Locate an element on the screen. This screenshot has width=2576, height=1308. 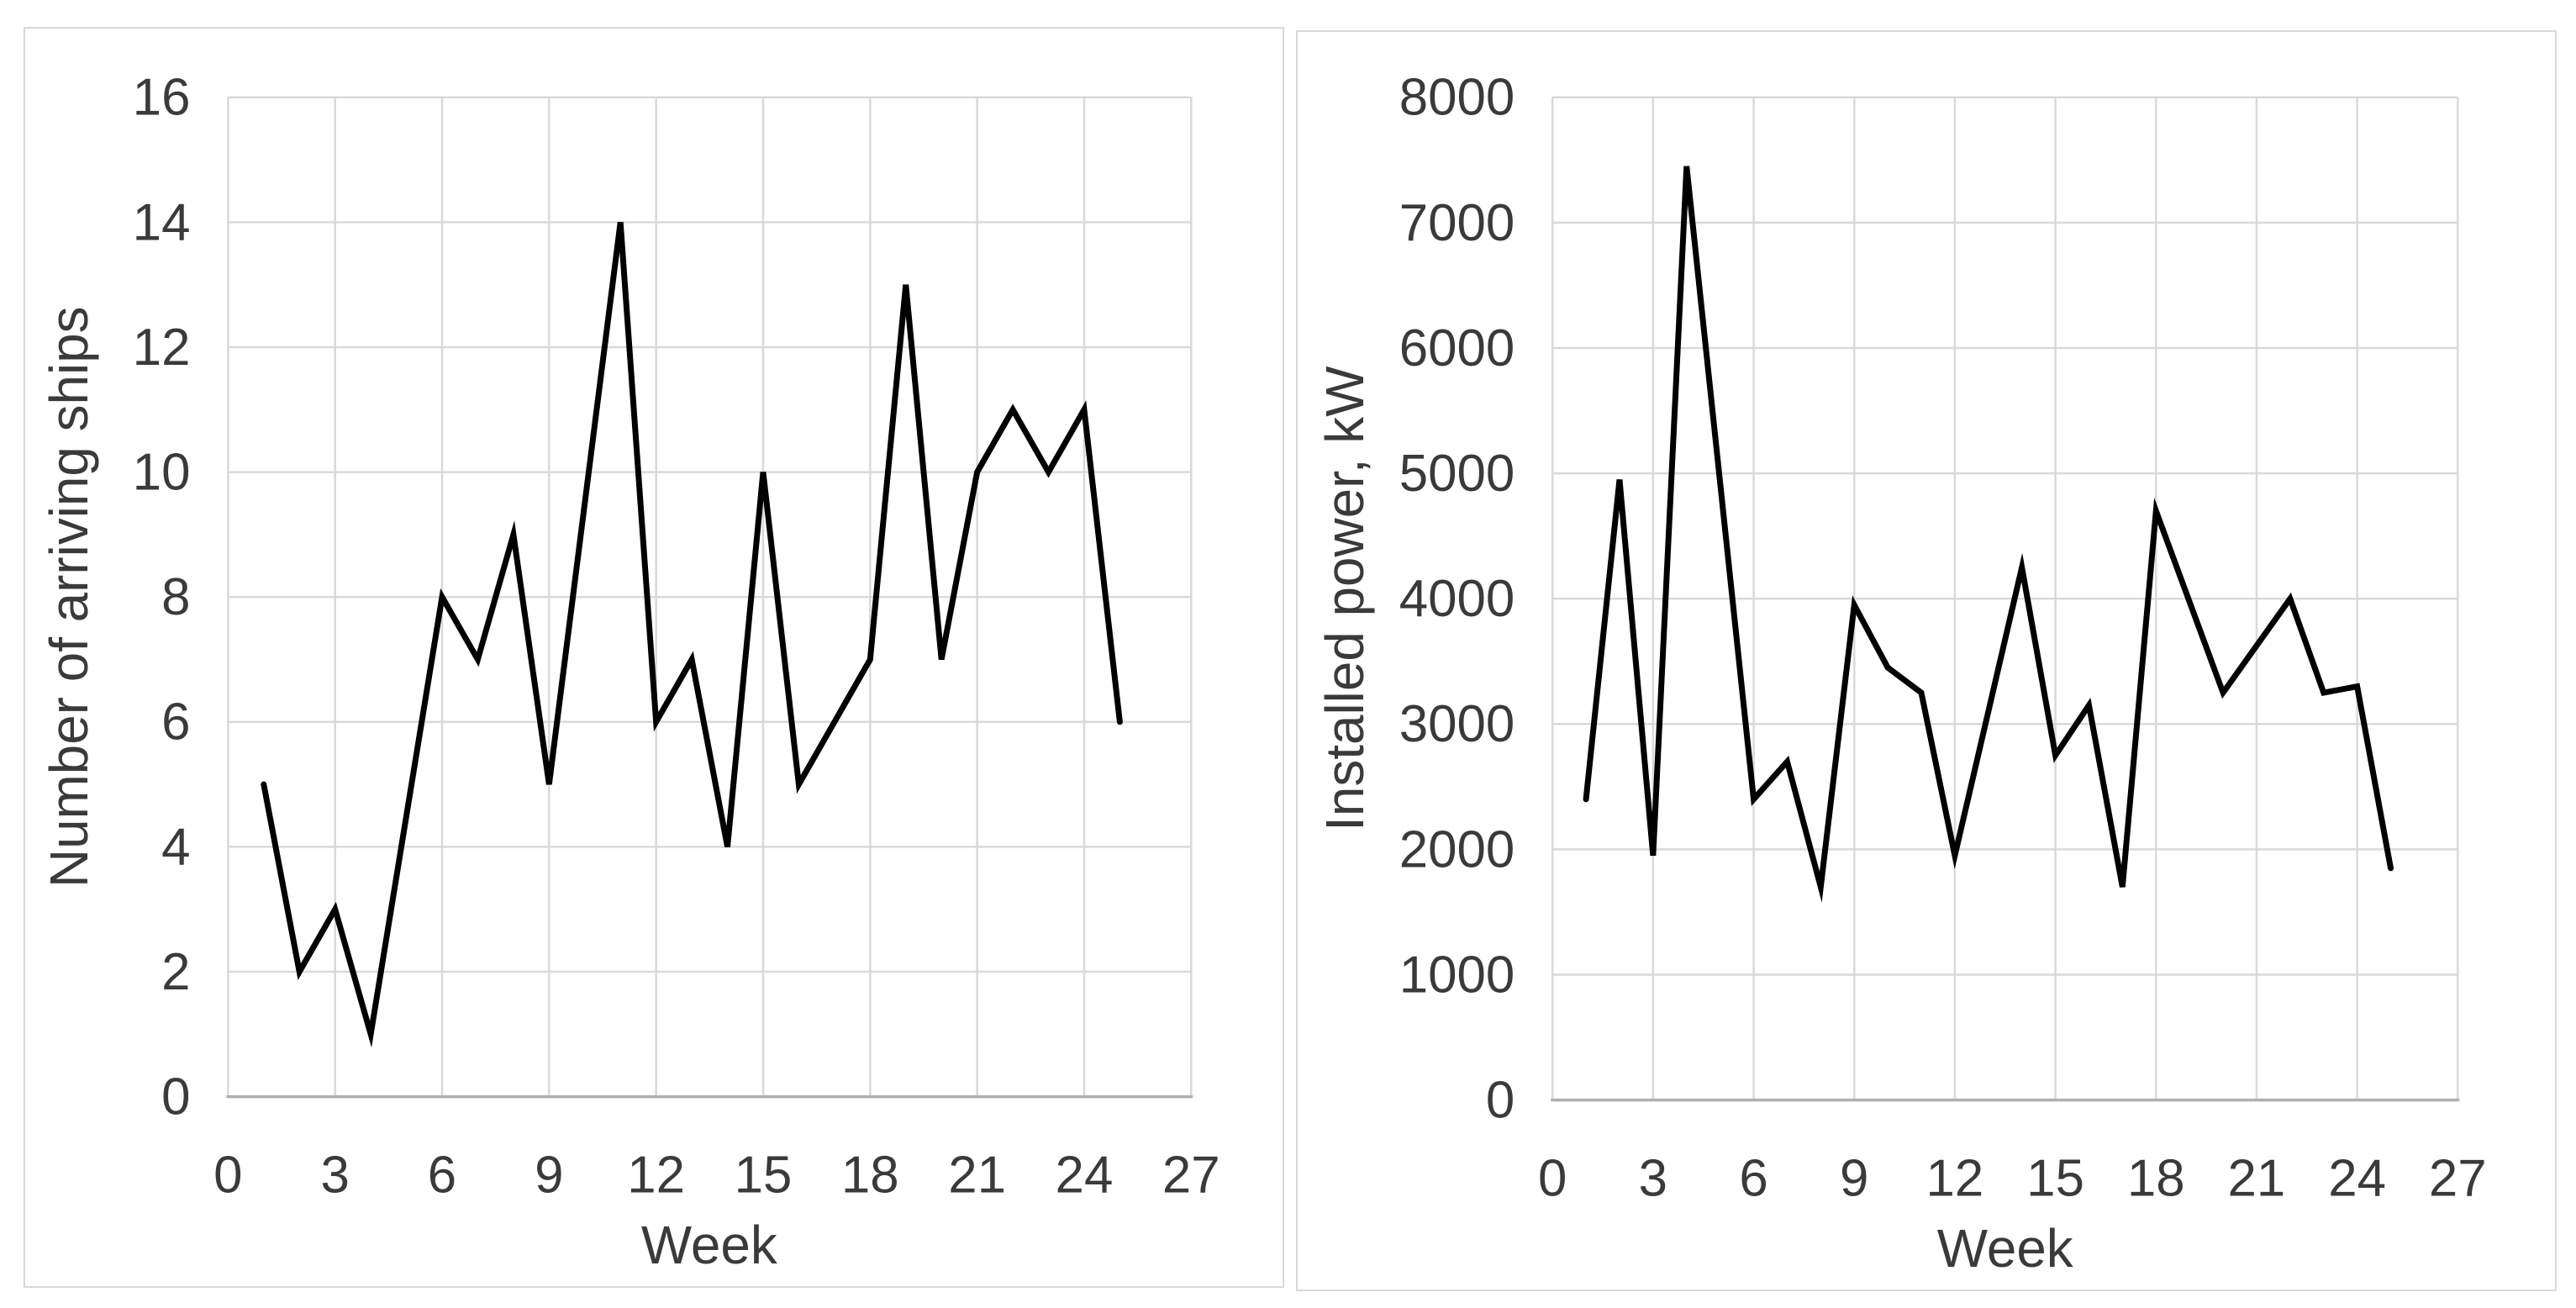
y-tick-label: 10 is located at coordinates (162, 473).